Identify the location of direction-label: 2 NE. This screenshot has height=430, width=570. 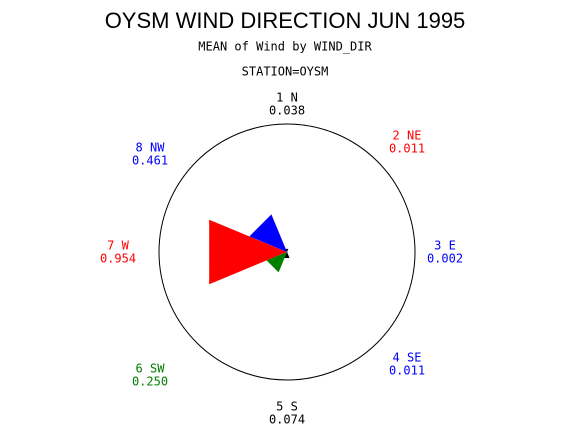
(407, 136).